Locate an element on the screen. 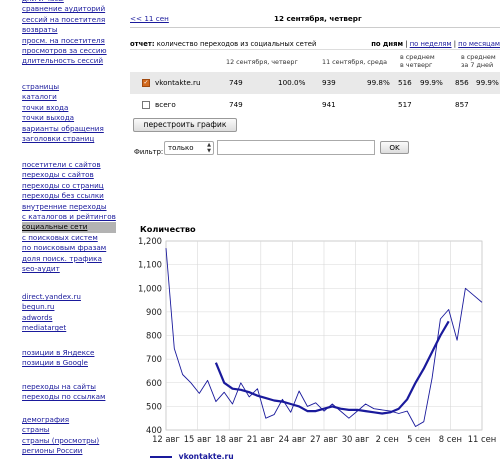  row-pct-yesterday: 99.8% is located at coordinates (378, 82).